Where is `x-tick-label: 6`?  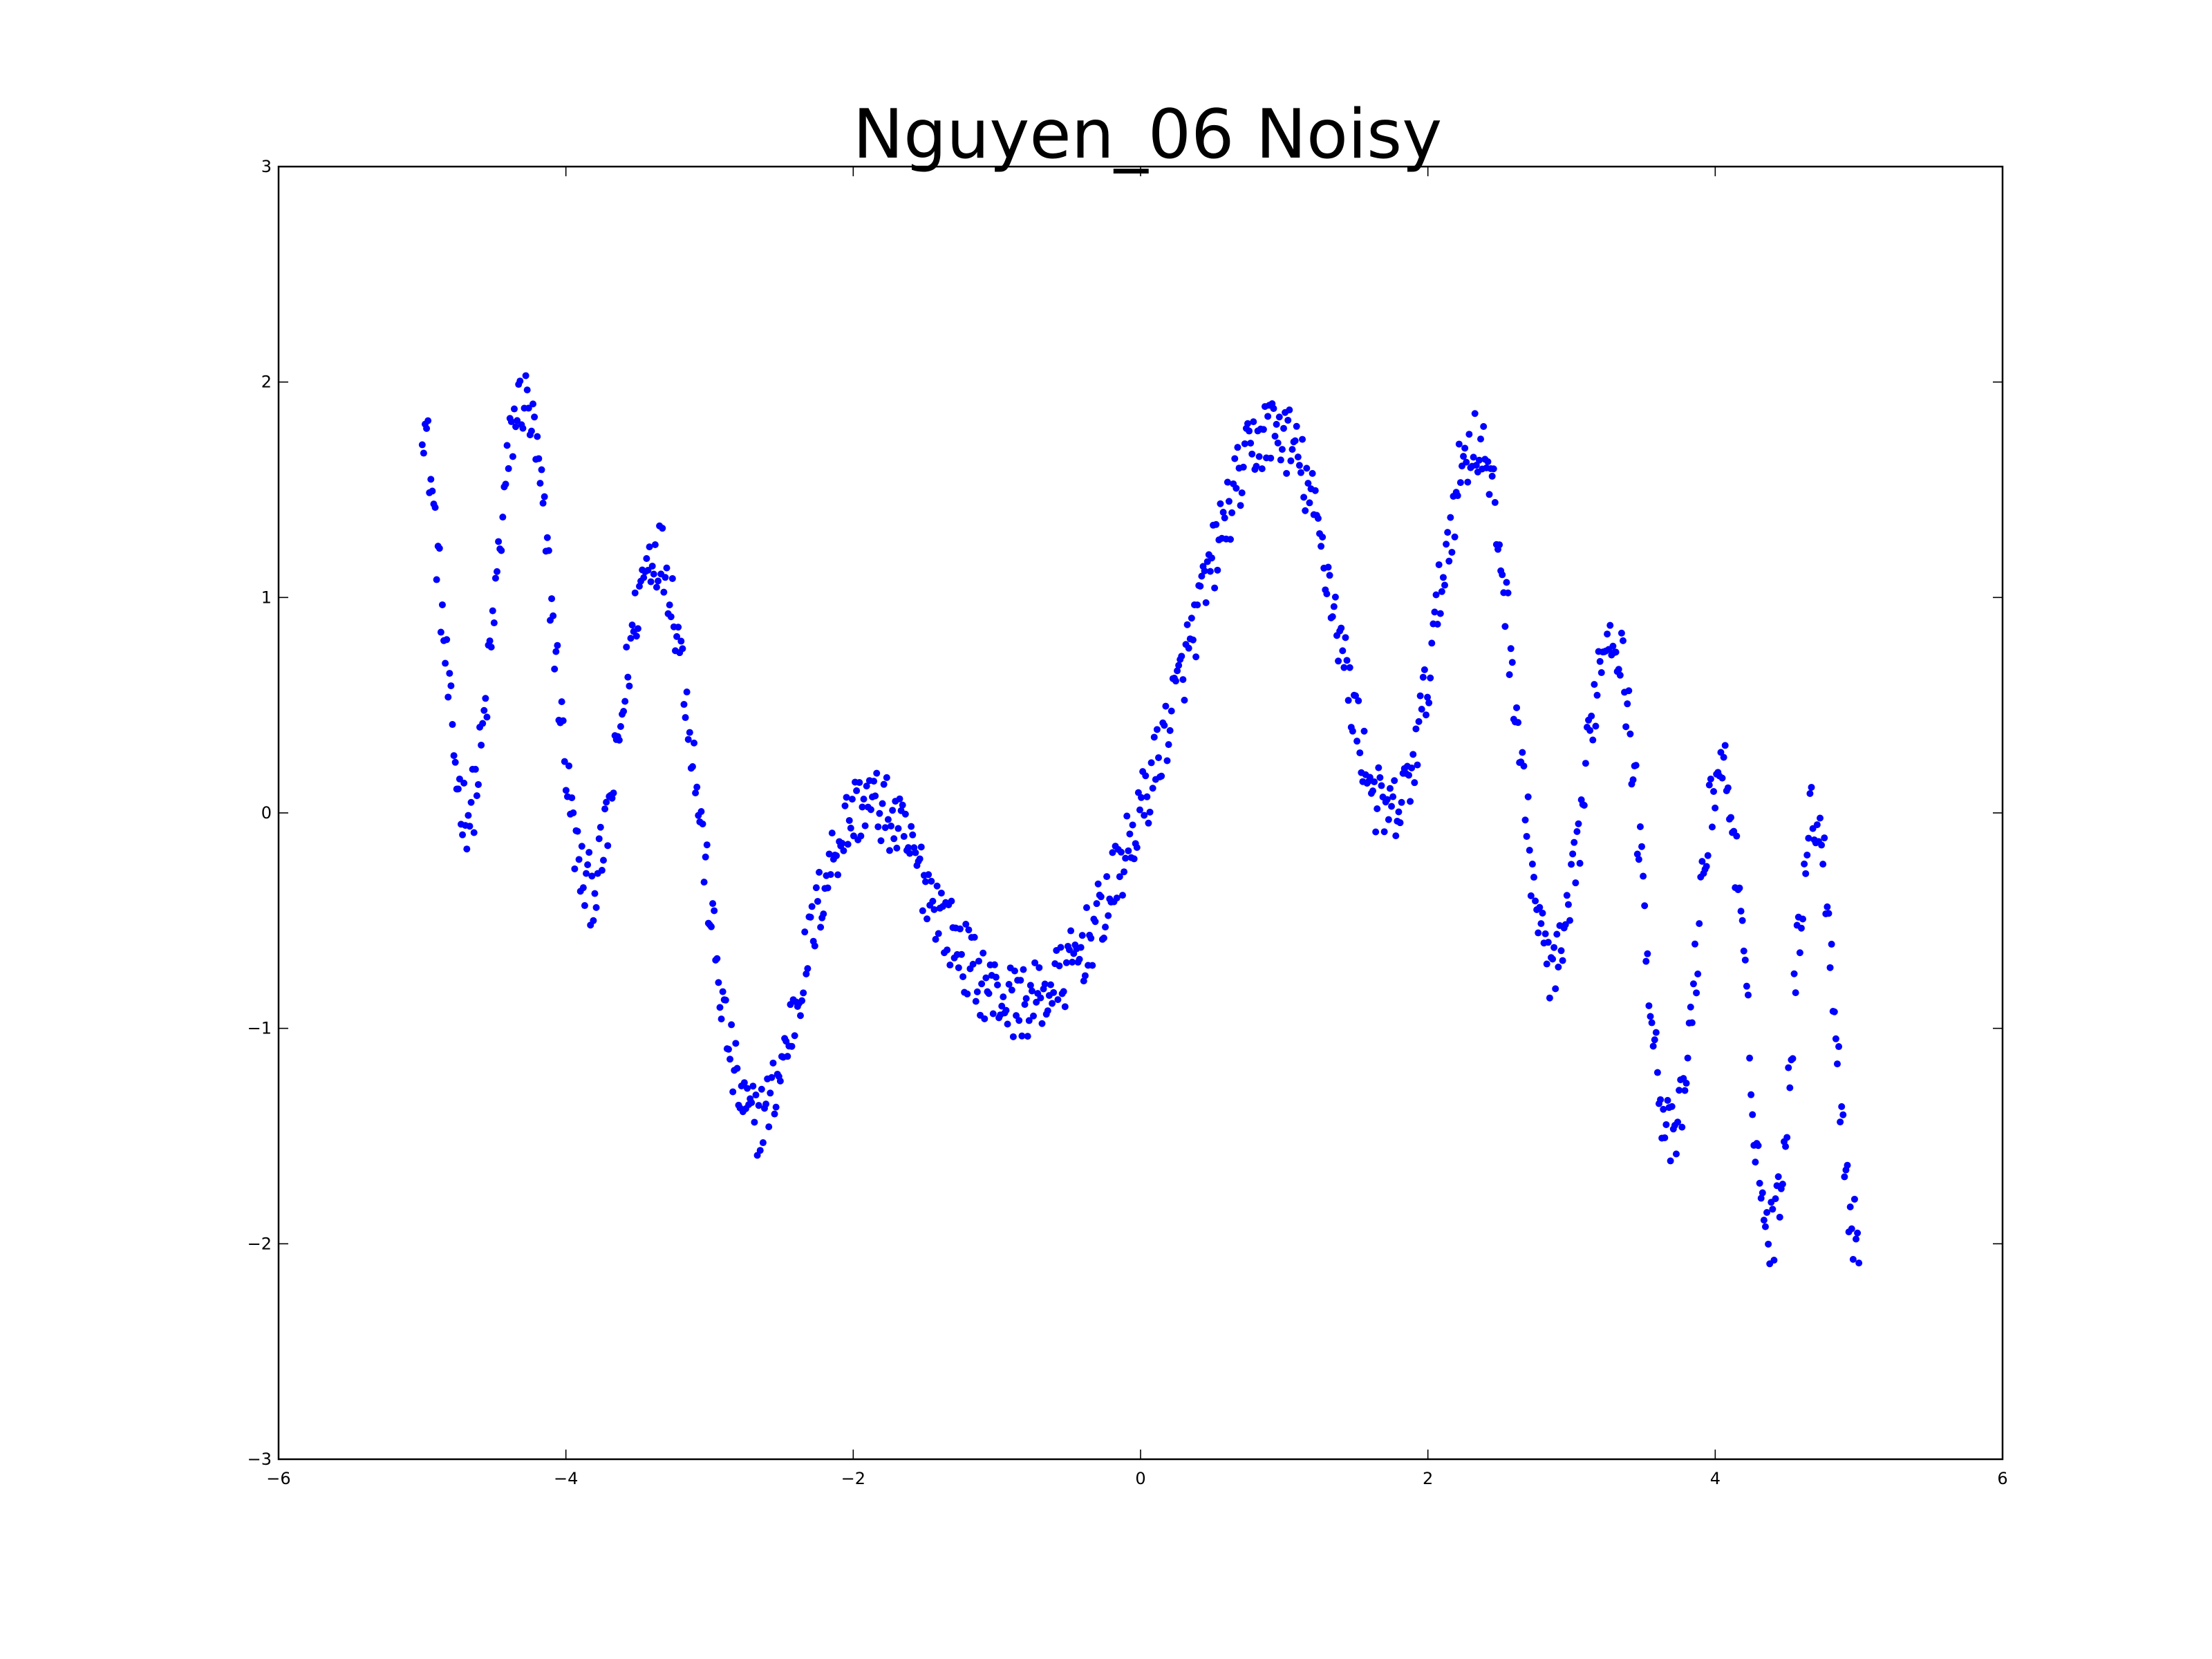
x-tick-label: 6 is located at coordinates (2002, 1479).